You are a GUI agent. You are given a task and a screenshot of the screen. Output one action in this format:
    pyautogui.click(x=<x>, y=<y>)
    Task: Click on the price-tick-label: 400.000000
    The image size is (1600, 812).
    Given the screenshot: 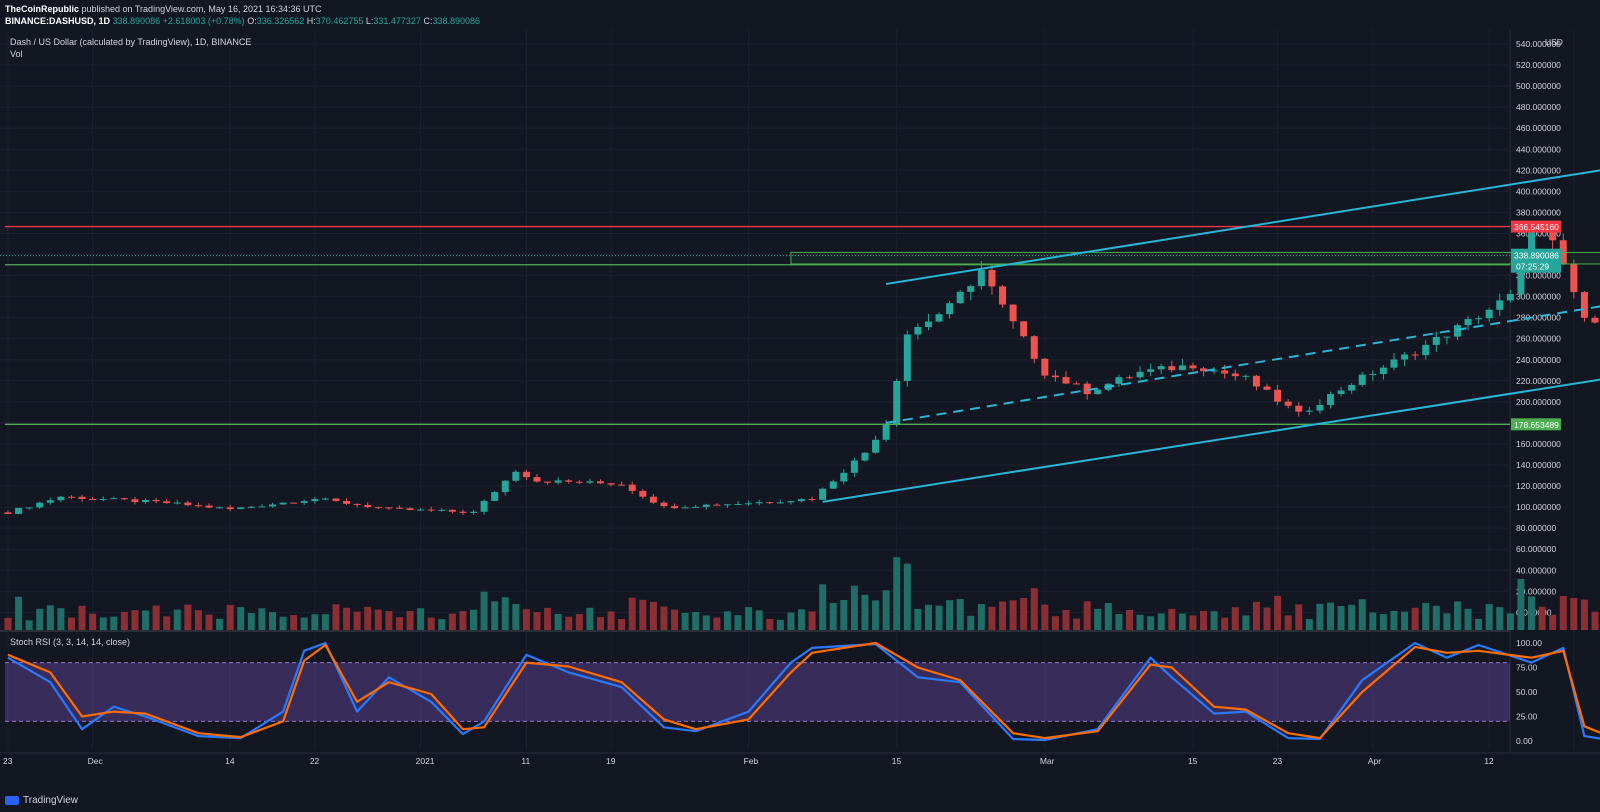 What is the action you would take?
    pyautogui.click(x=1538, y=191)
    